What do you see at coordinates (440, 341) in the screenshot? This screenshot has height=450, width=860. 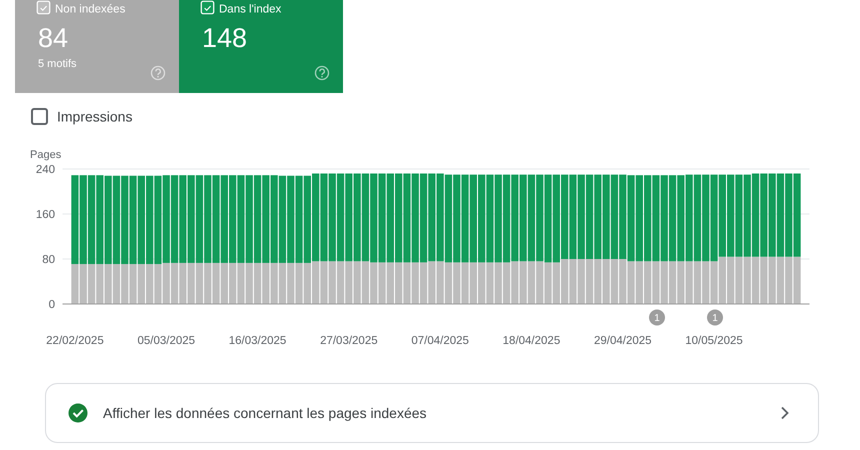 I see `x-tick-label: 07/04/2025` at bounding box center [440, 341].